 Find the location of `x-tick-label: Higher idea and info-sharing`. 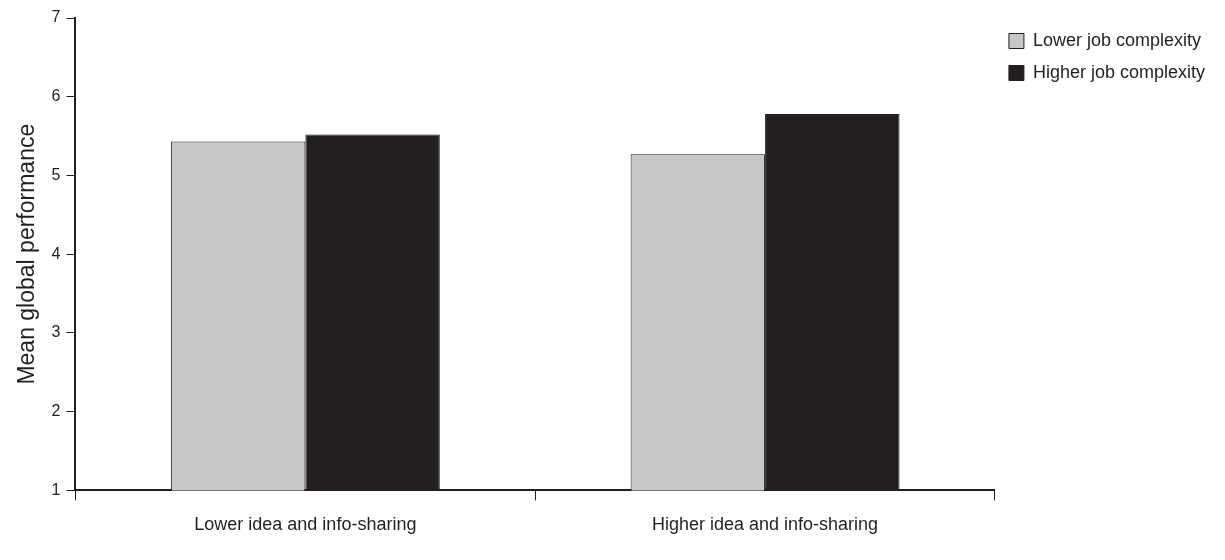

x-tick-label: Higher idea and info-sharing is located at coordinates (765, 524).